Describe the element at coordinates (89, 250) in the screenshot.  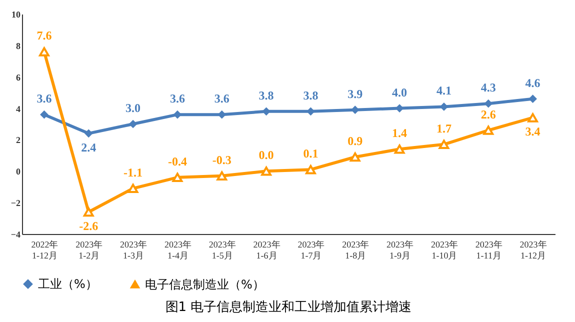
I see `x-tick-label: 2023年 1-2月` at that location.